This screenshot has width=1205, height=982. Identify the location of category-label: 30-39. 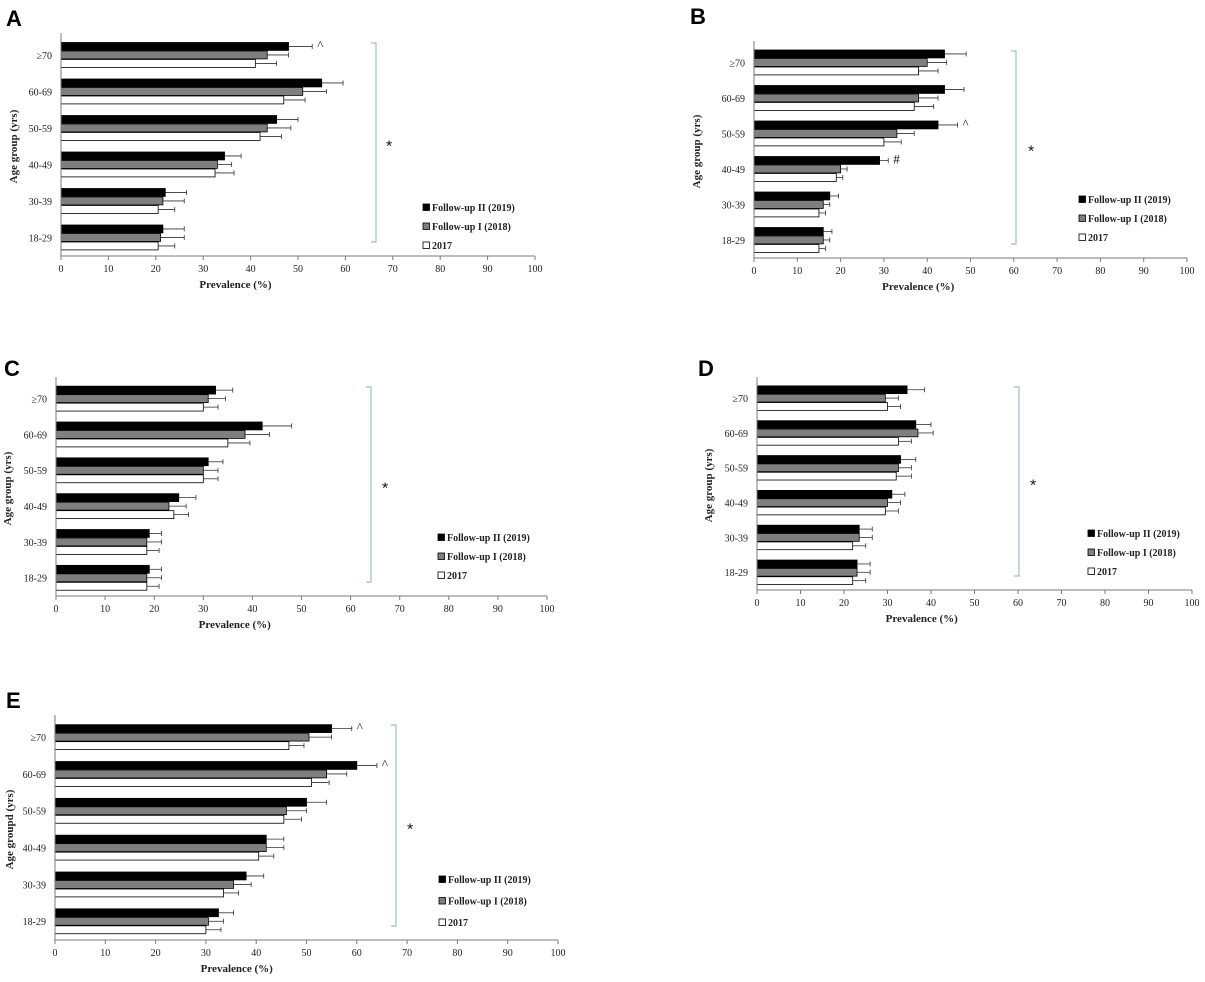
(35, 543).